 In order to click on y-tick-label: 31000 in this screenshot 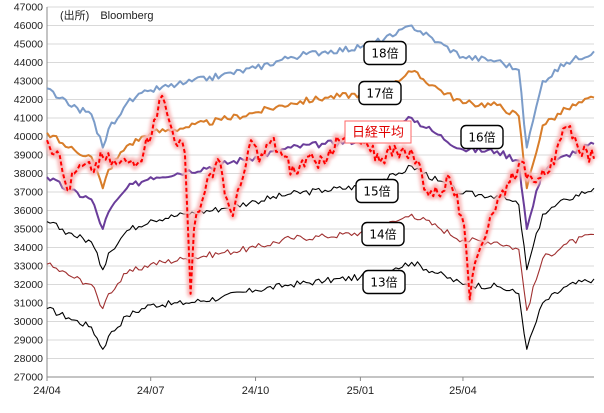, I will do `click(28, 304)`.